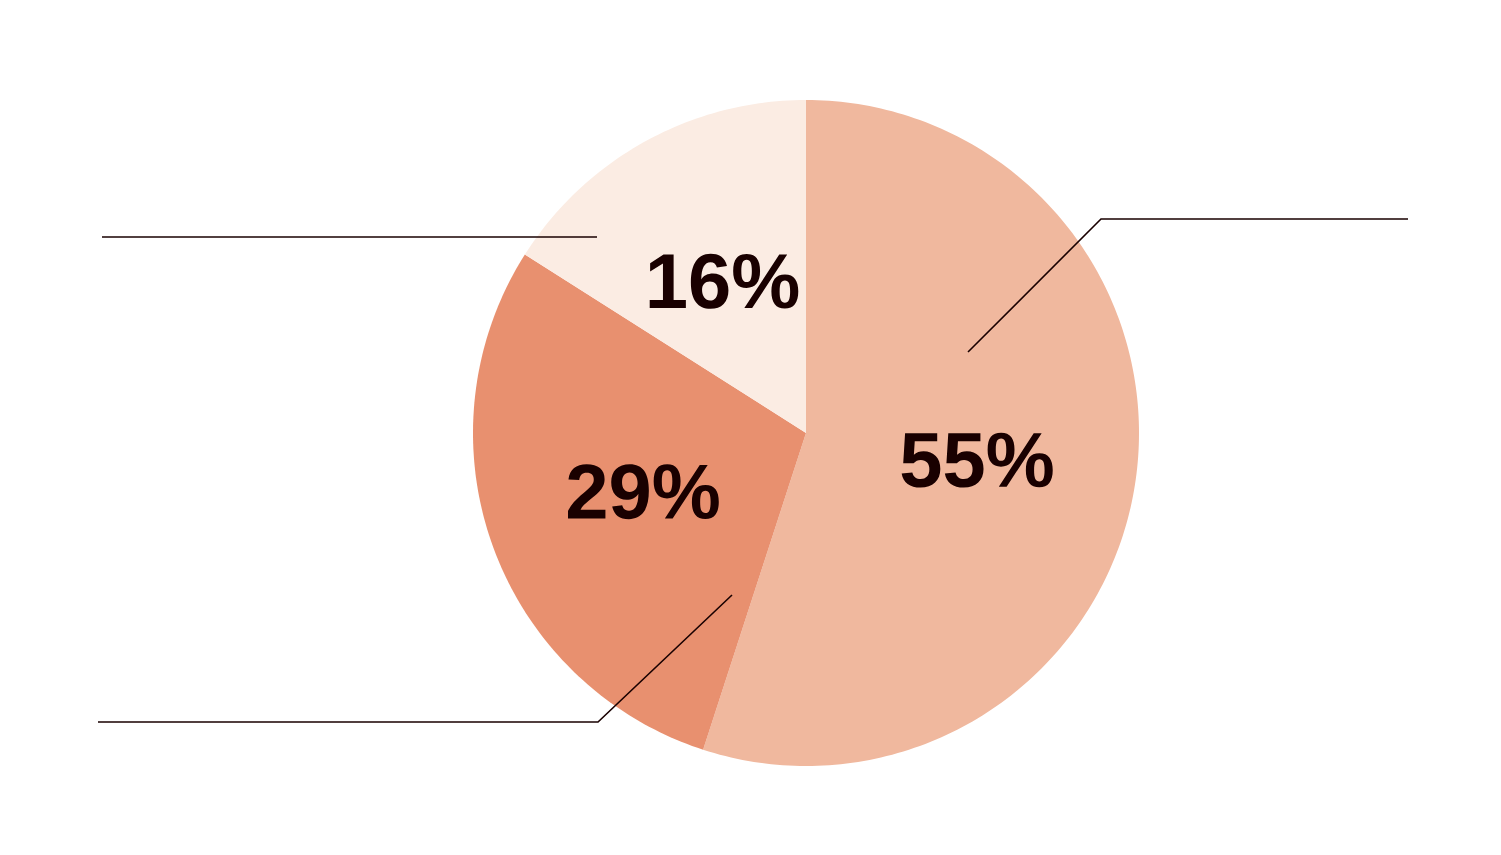 The image size is (1501, 855). I want to click on data-label: 55%, so click(977, 460).